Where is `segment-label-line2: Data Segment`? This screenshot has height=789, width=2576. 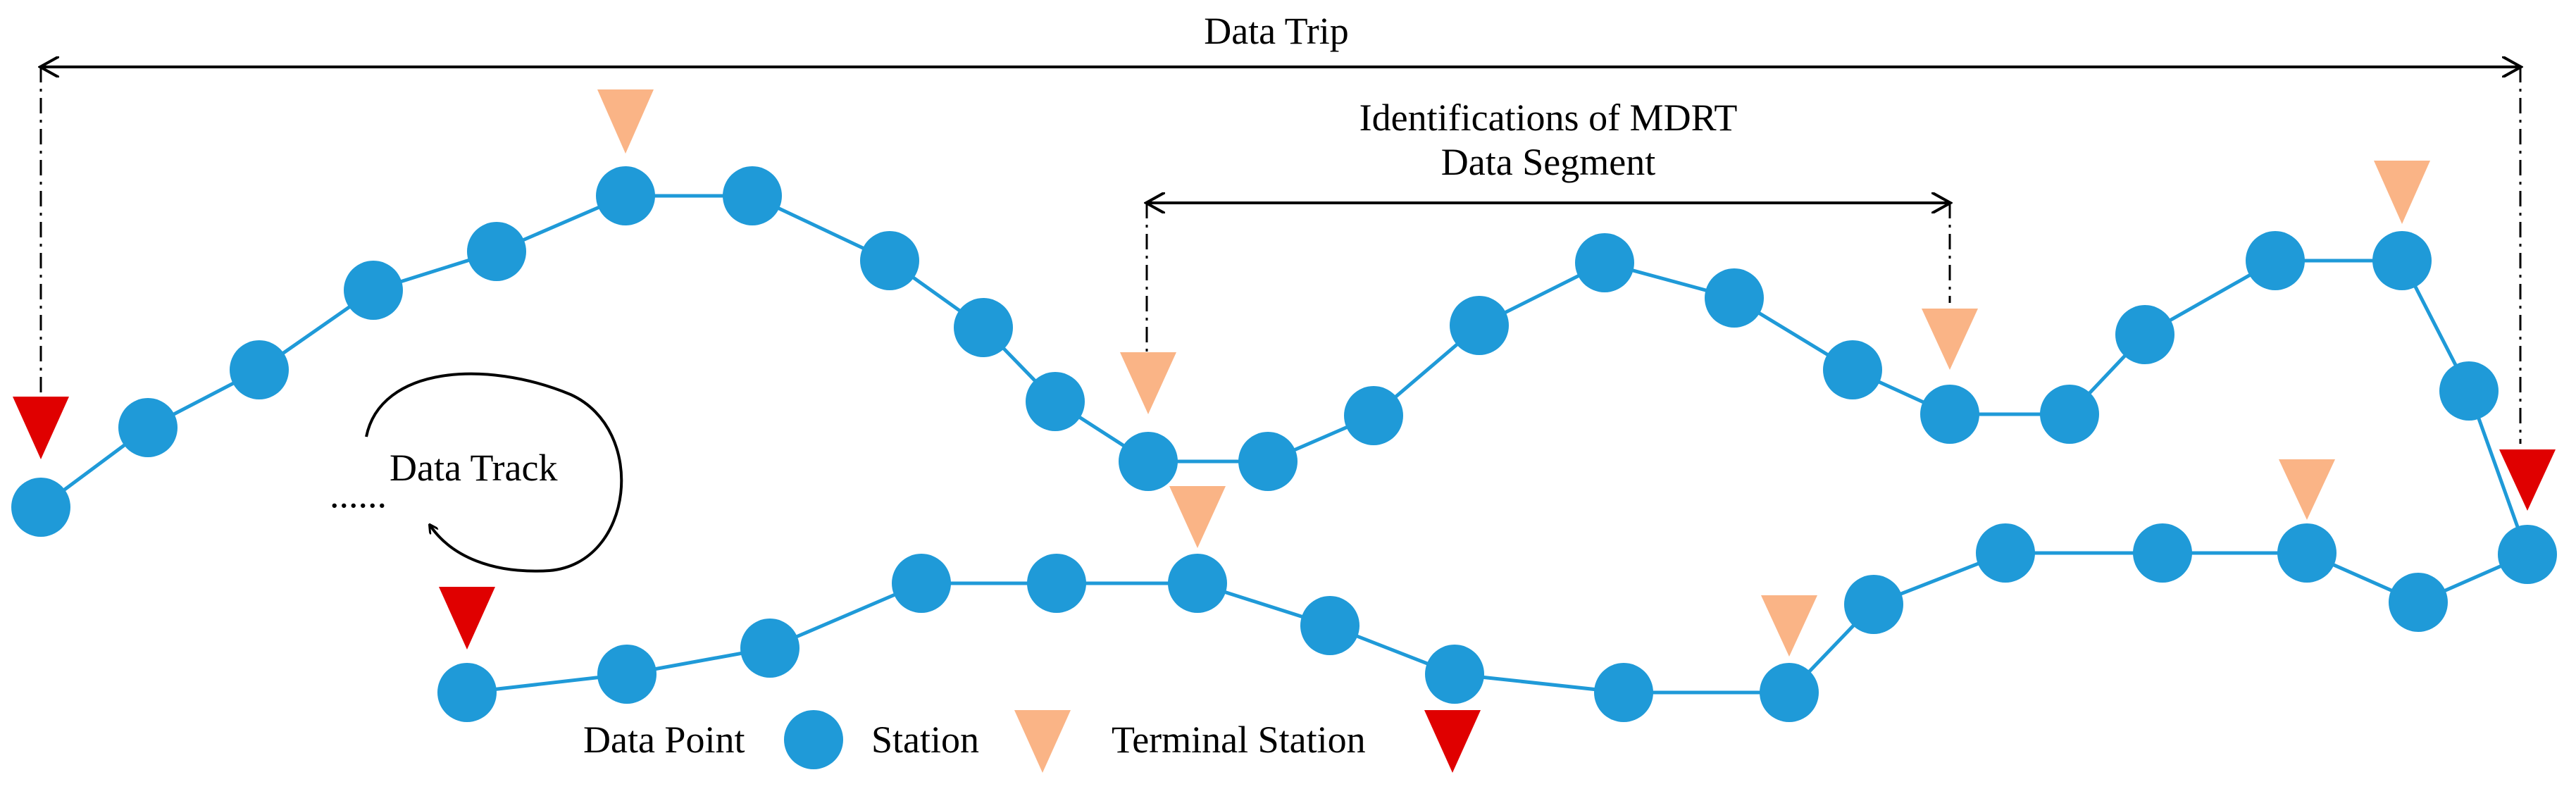 segment-label-line2: Data Segment is located at coordinates (1548, 162).